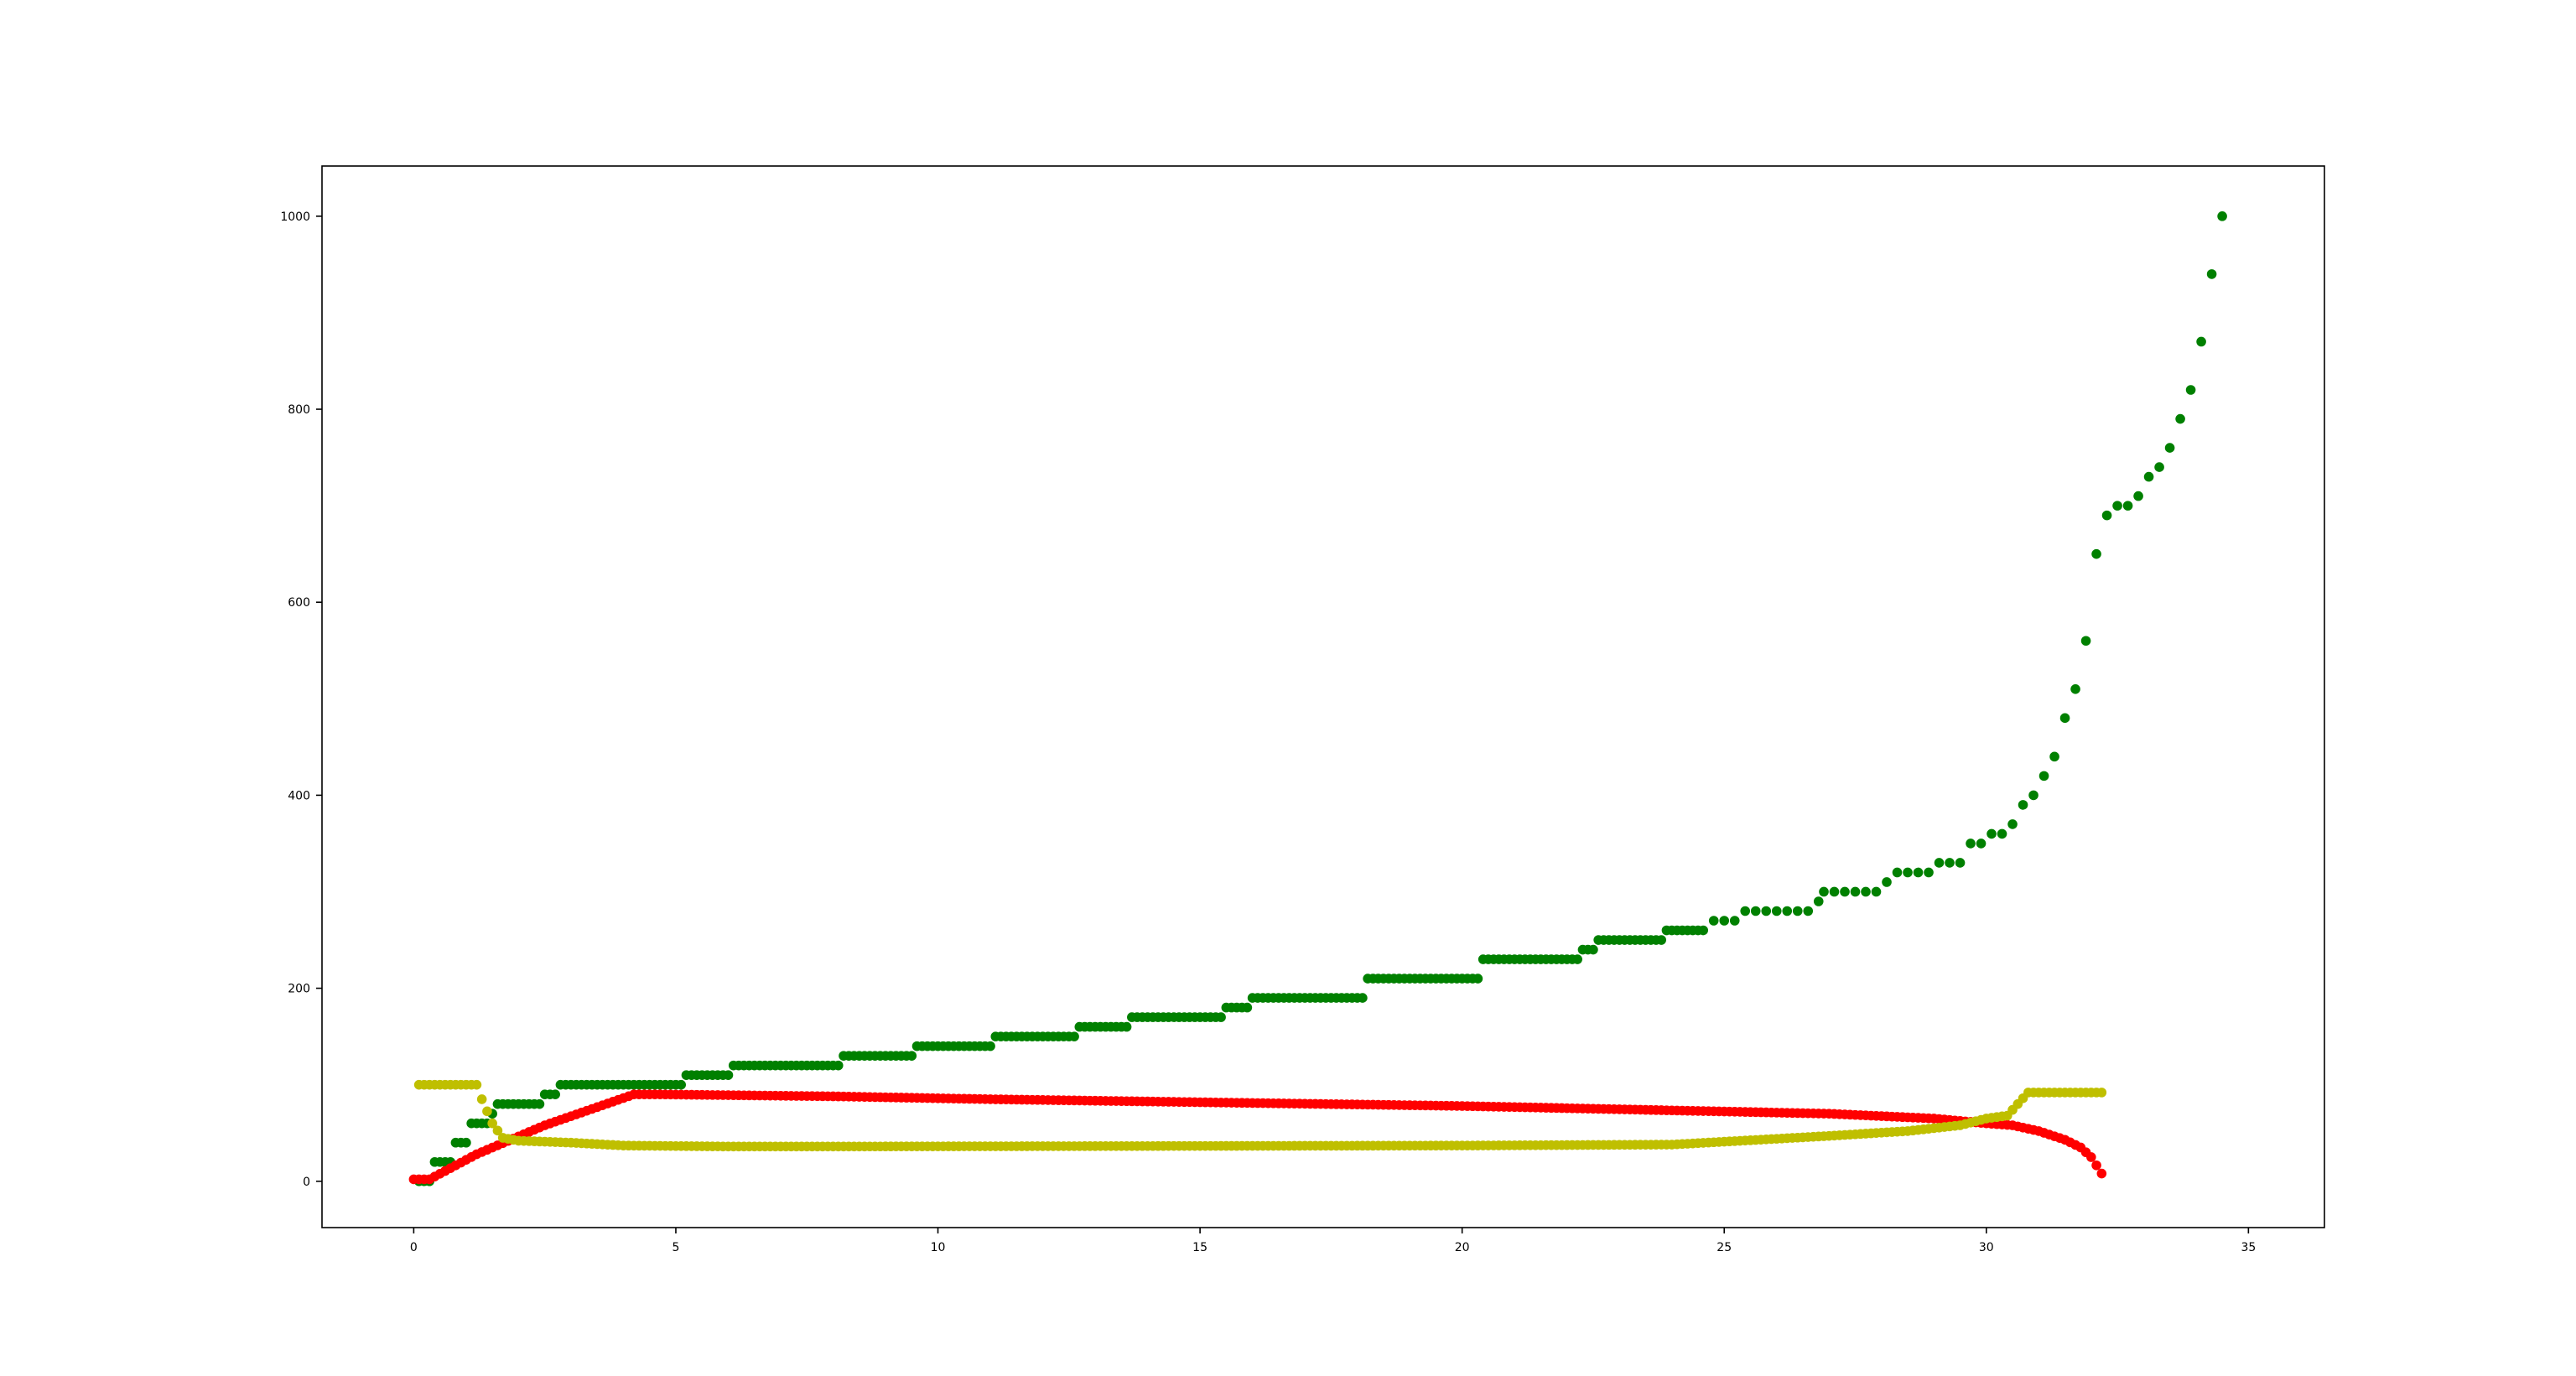  I want to click on x-tick-label: 30, so click(1987, 1247).